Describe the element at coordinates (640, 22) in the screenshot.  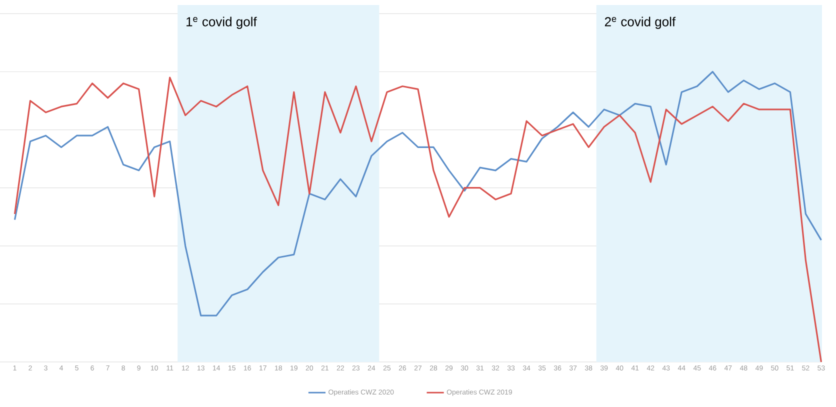
I see `band-label: 2$^{e}$ covid golf` at that location.